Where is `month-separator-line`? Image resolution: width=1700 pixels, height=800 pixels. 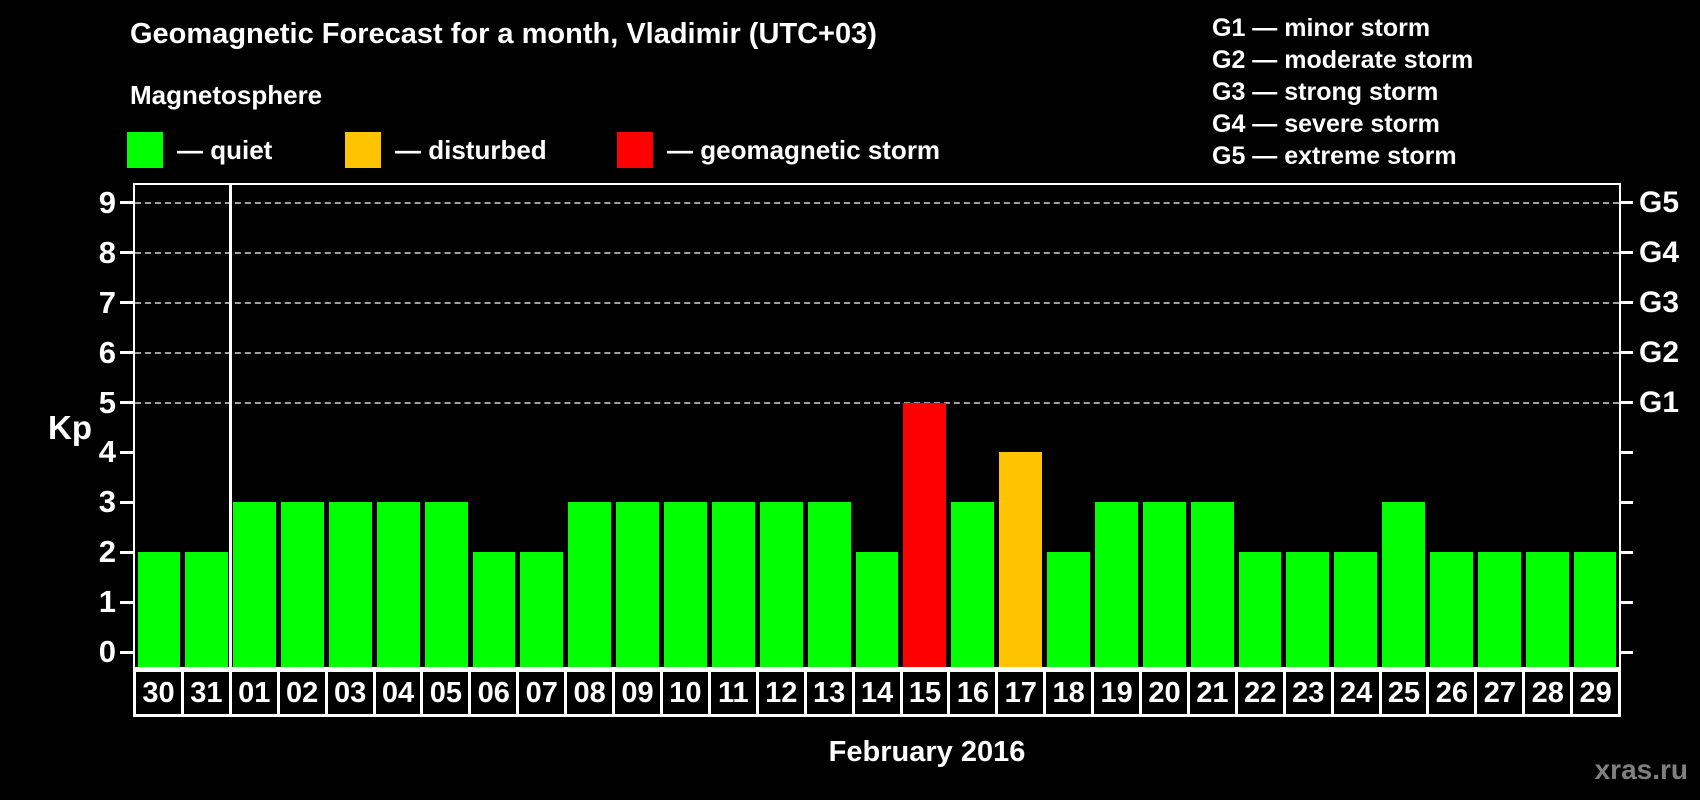
month-separator-line is located at coordinates (231, 426).